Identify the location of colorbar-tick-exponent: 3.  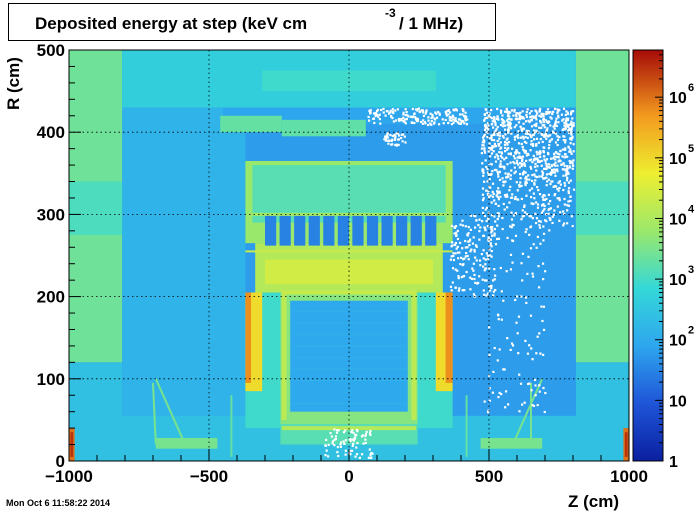
(691, 270).